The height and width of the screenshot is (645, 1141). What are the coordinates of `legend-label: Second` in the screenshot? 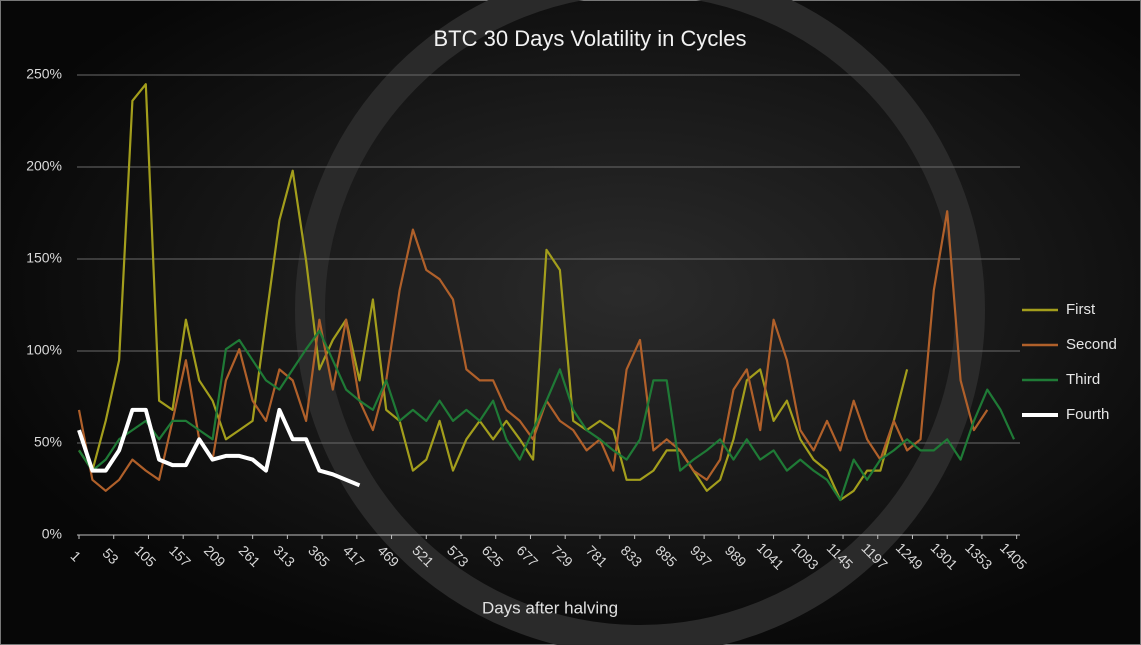 It's located at (1091, 344).